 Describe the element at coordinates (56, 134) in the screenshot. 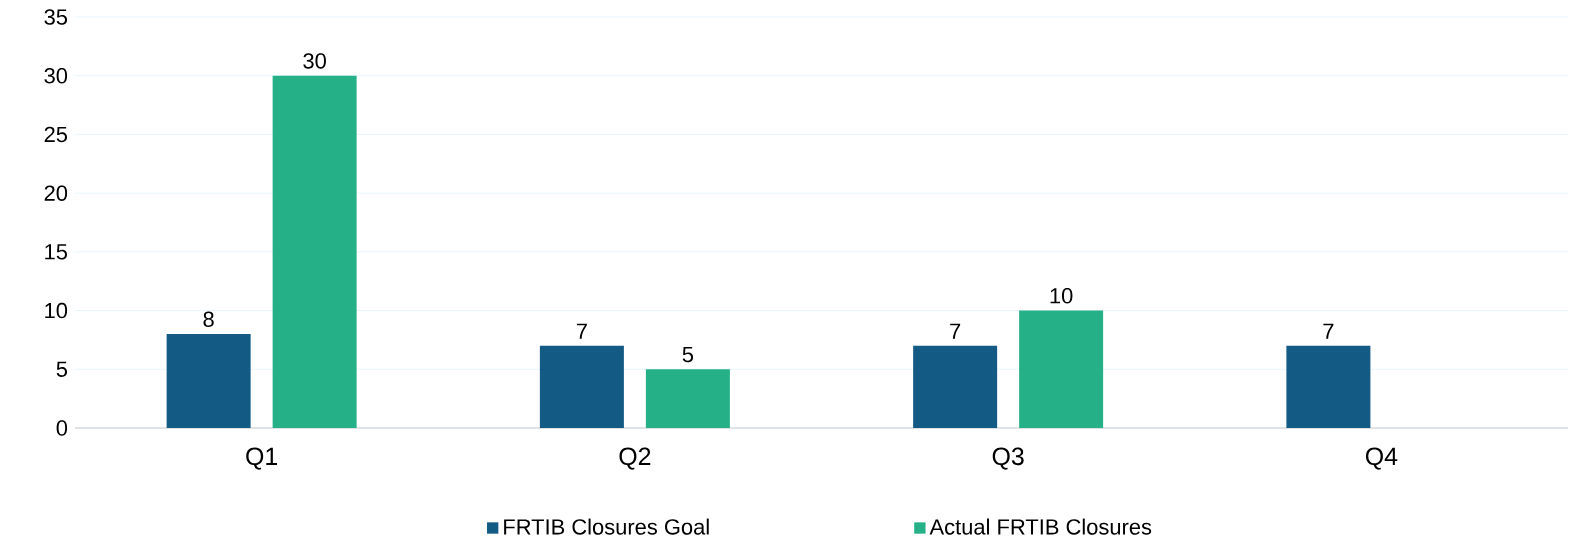

I see `y-tick-label: 25` at that location.